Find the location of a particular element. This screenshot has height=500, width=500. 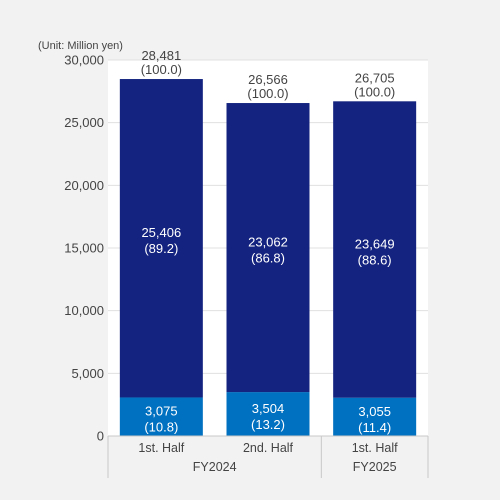

bar-value-label: 25,406 is located at coordinates (161, 232).